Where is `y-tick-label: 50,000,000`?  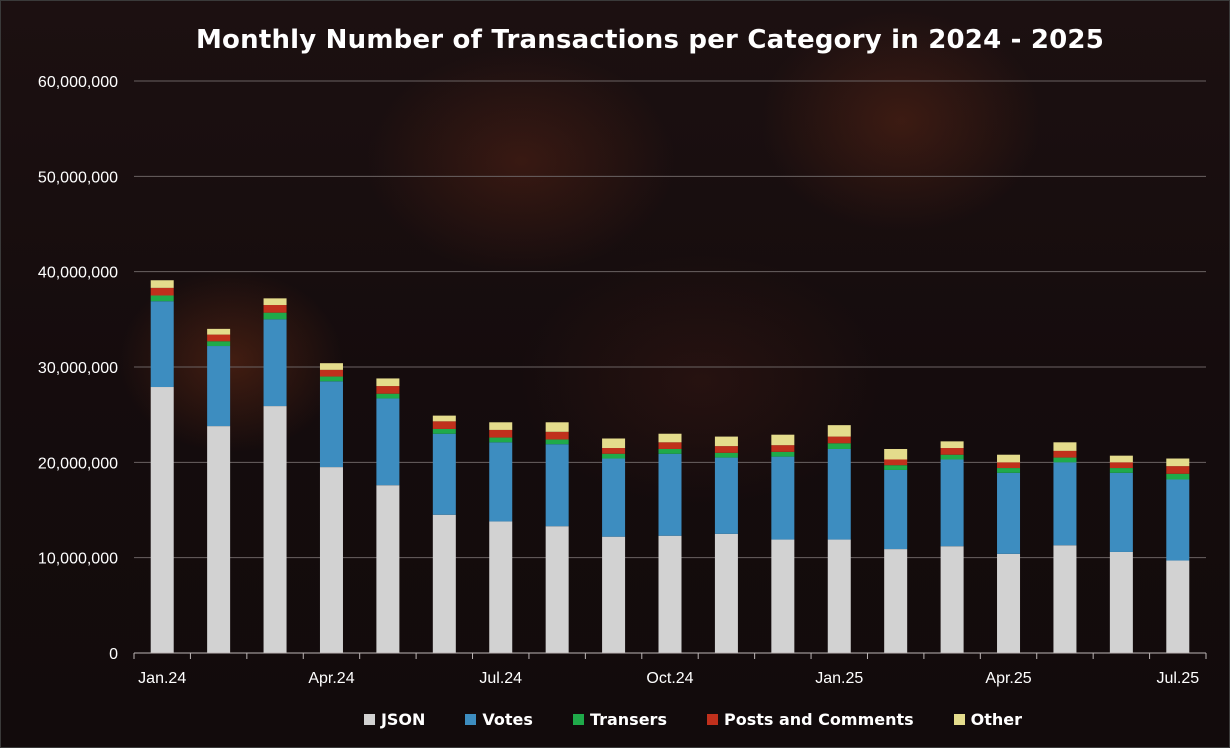
y-tick-label: 50,000,000 is located at coordinates (78, 177).